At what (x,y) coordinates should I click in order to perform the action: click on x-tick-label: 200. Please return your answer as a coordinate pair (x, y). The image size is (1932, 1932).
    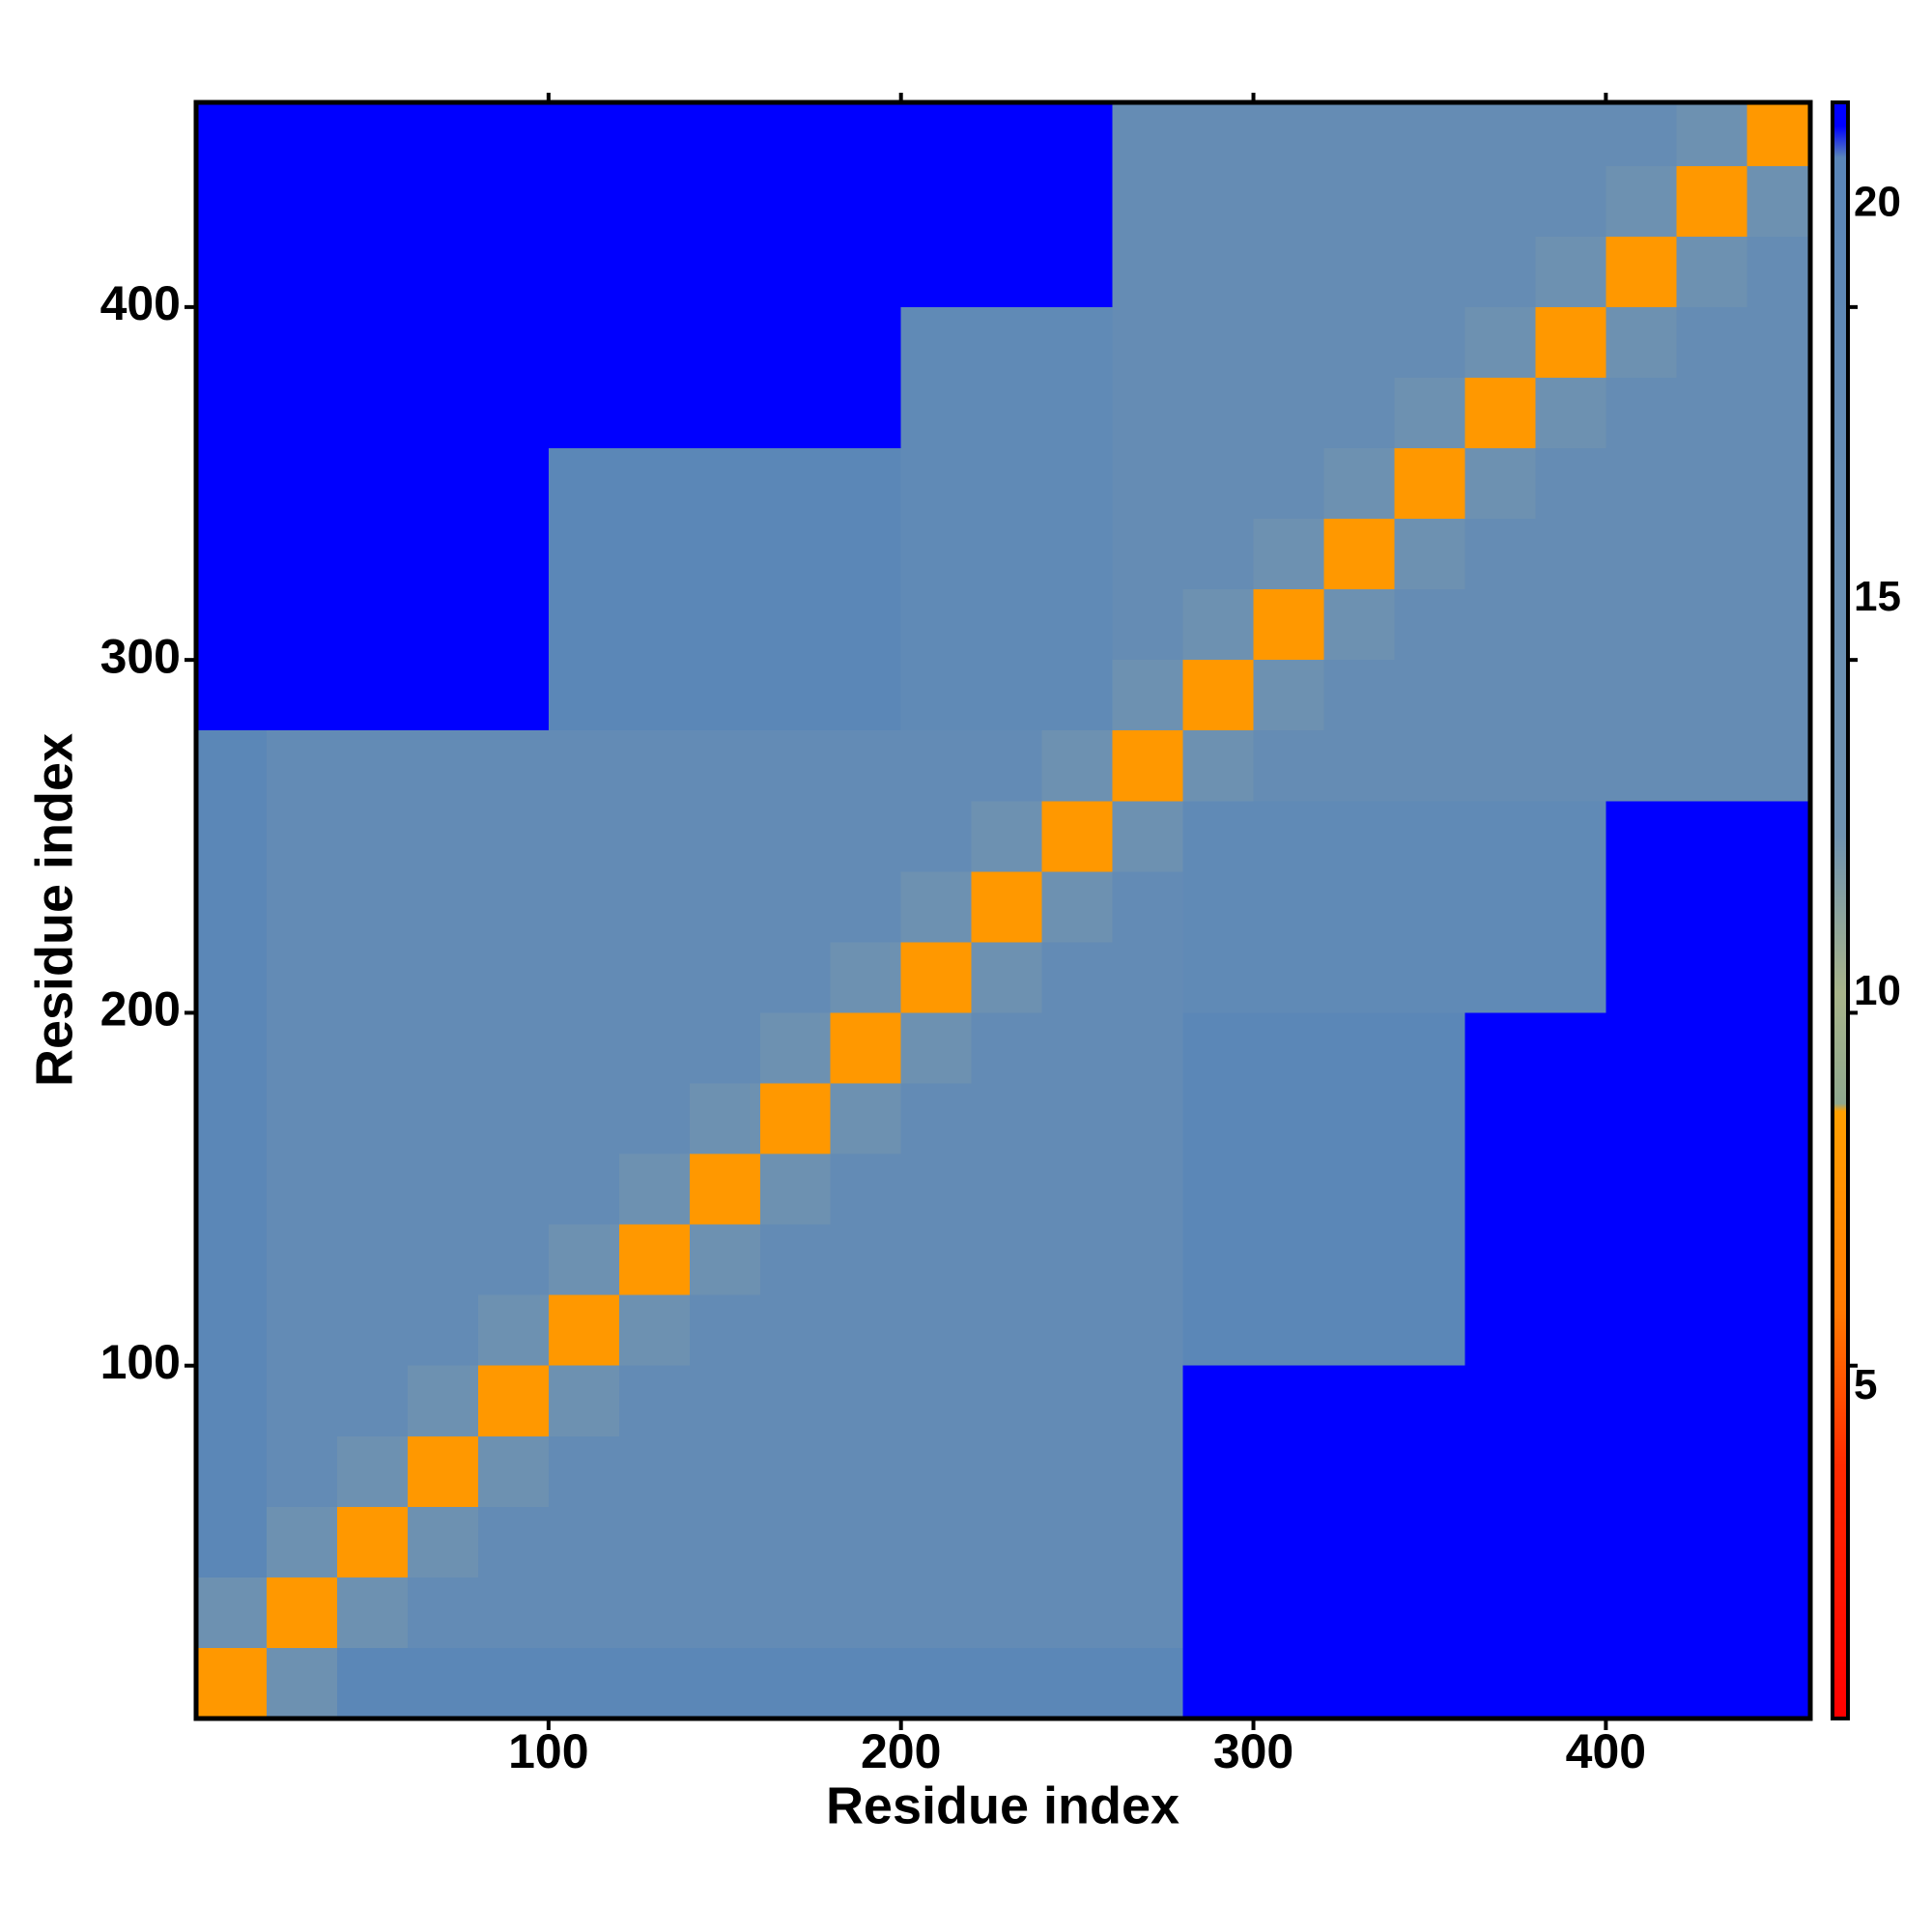
    Looking at the image, I should click on (901, 1751).